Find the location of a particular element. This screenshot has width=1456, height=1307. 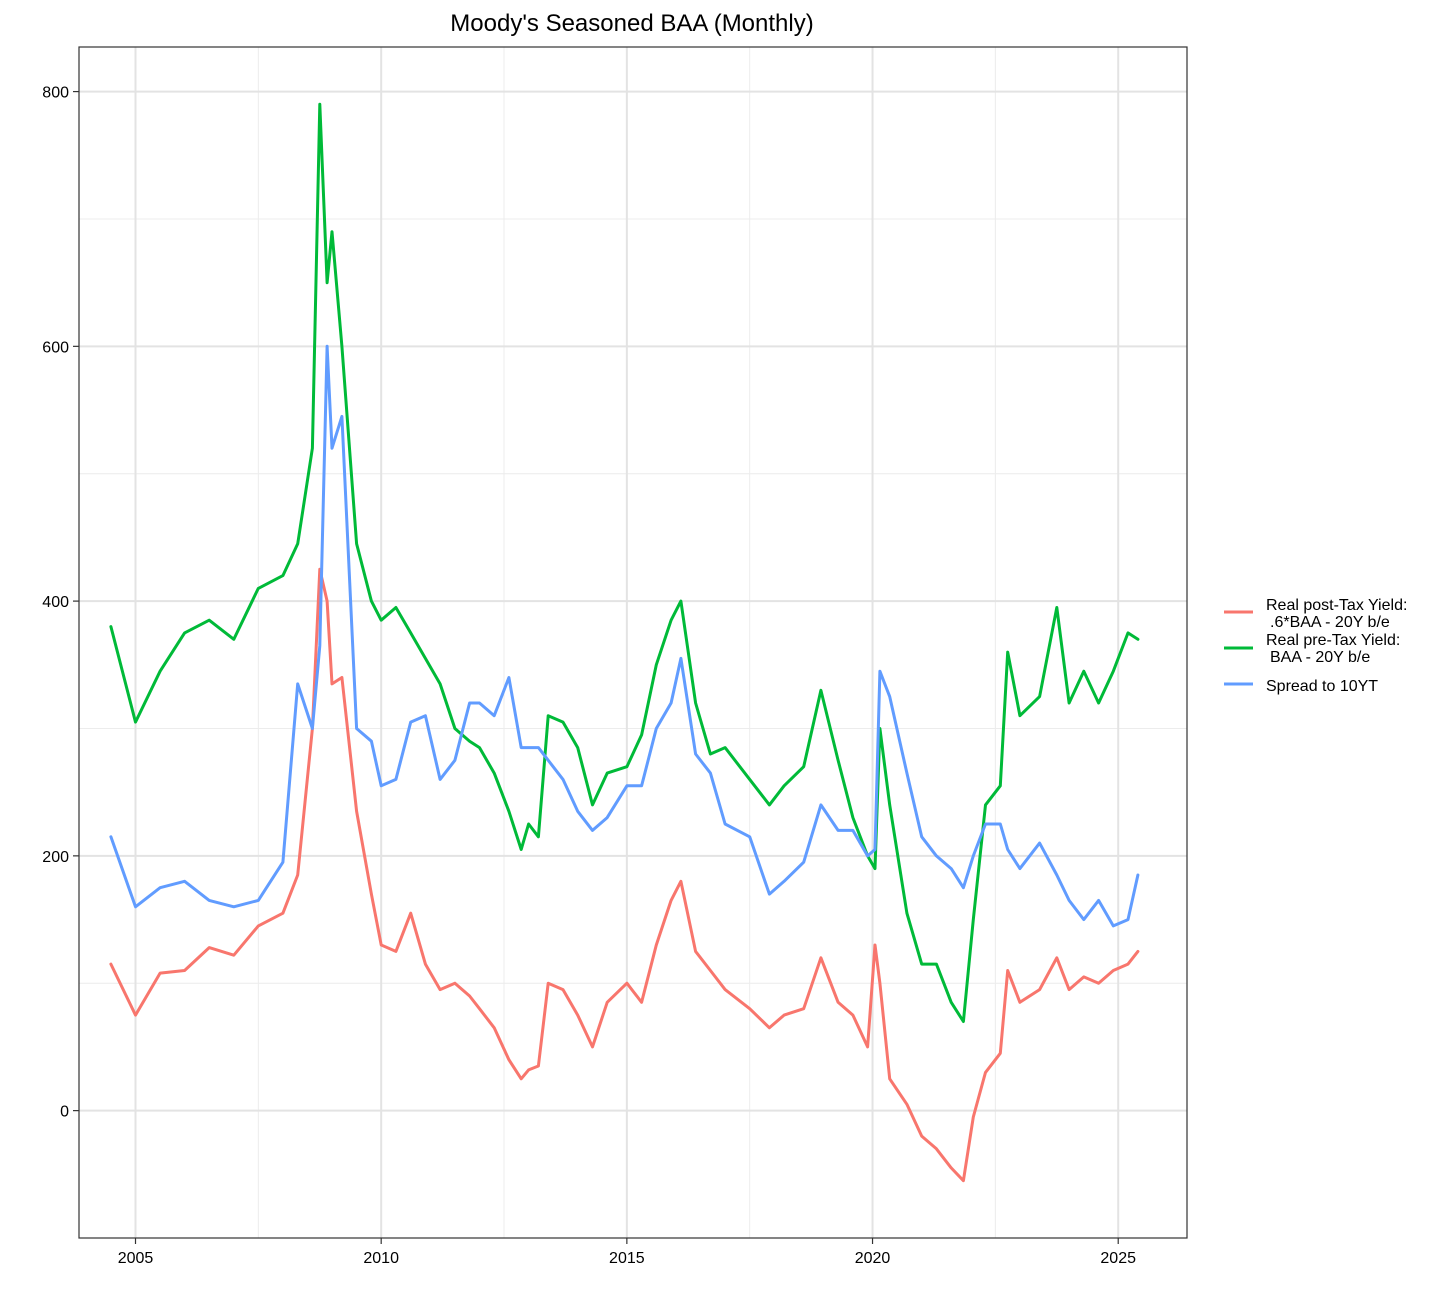

x-axis: 2005 2010 2015 2020 2025 is located at coordinates (627, 1252).